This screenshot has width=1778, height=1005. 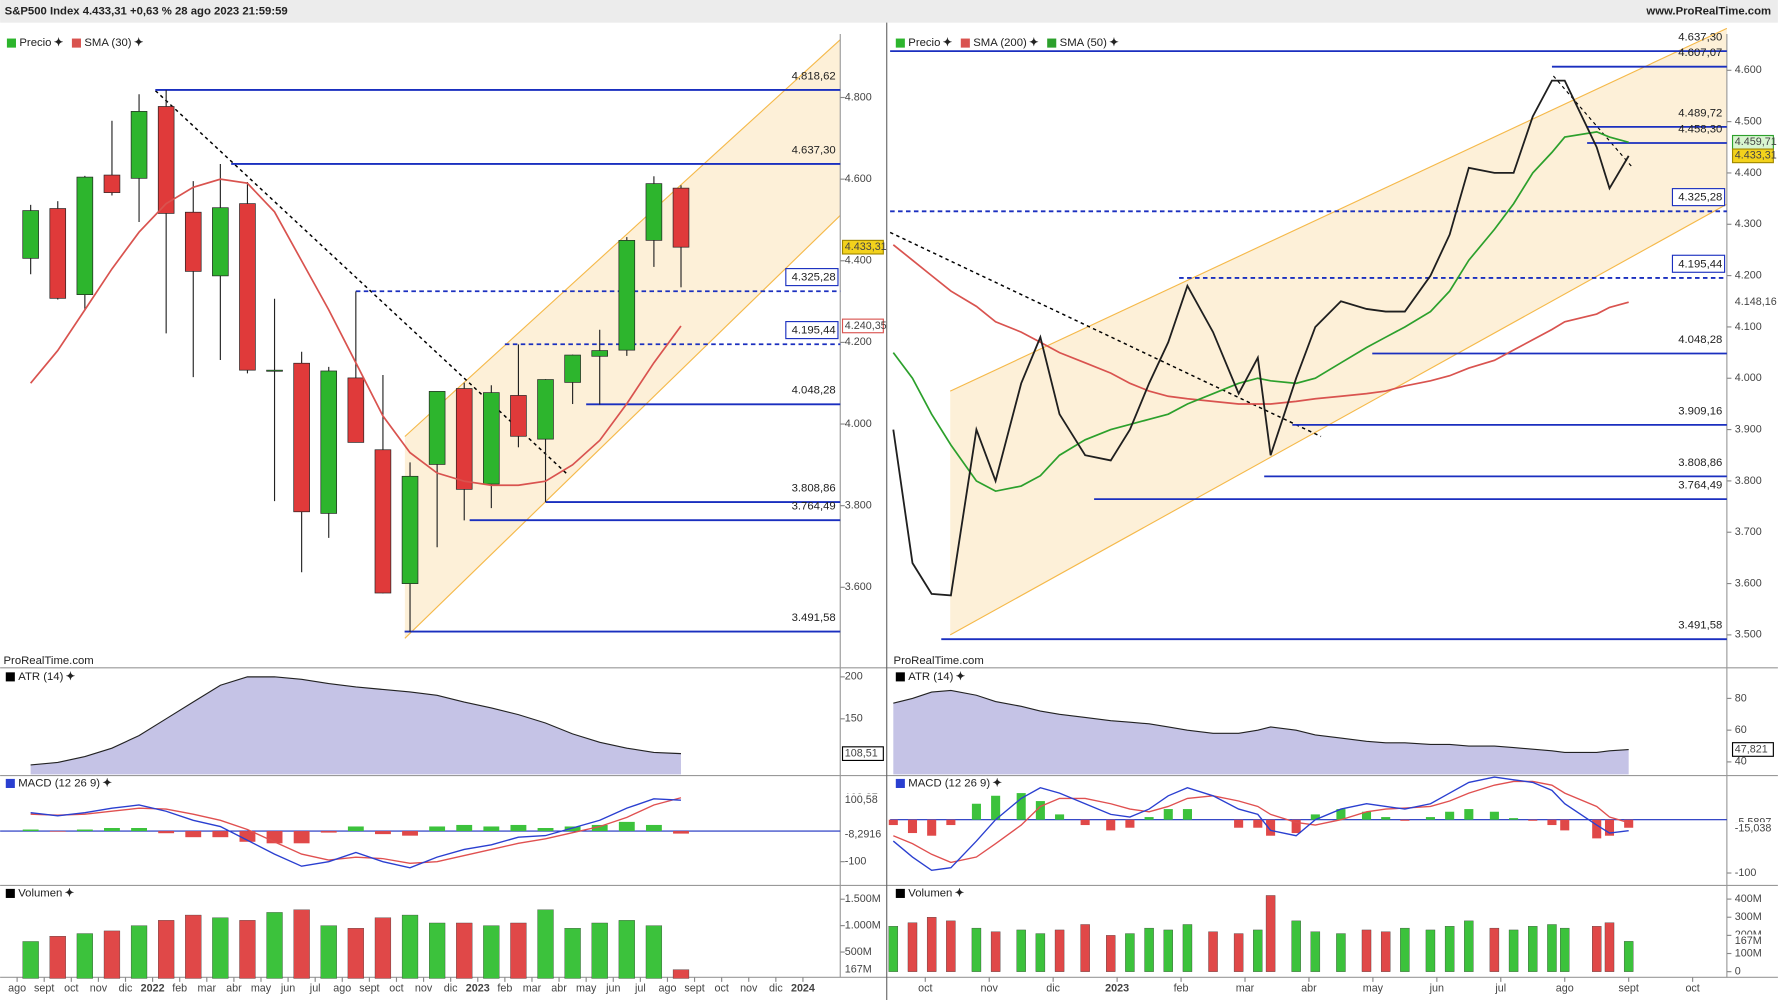 What do you see at coordinates (930, 677) in the screenshot?
I see `legend-label: ATR (14)` at bounding box center [930, 677].